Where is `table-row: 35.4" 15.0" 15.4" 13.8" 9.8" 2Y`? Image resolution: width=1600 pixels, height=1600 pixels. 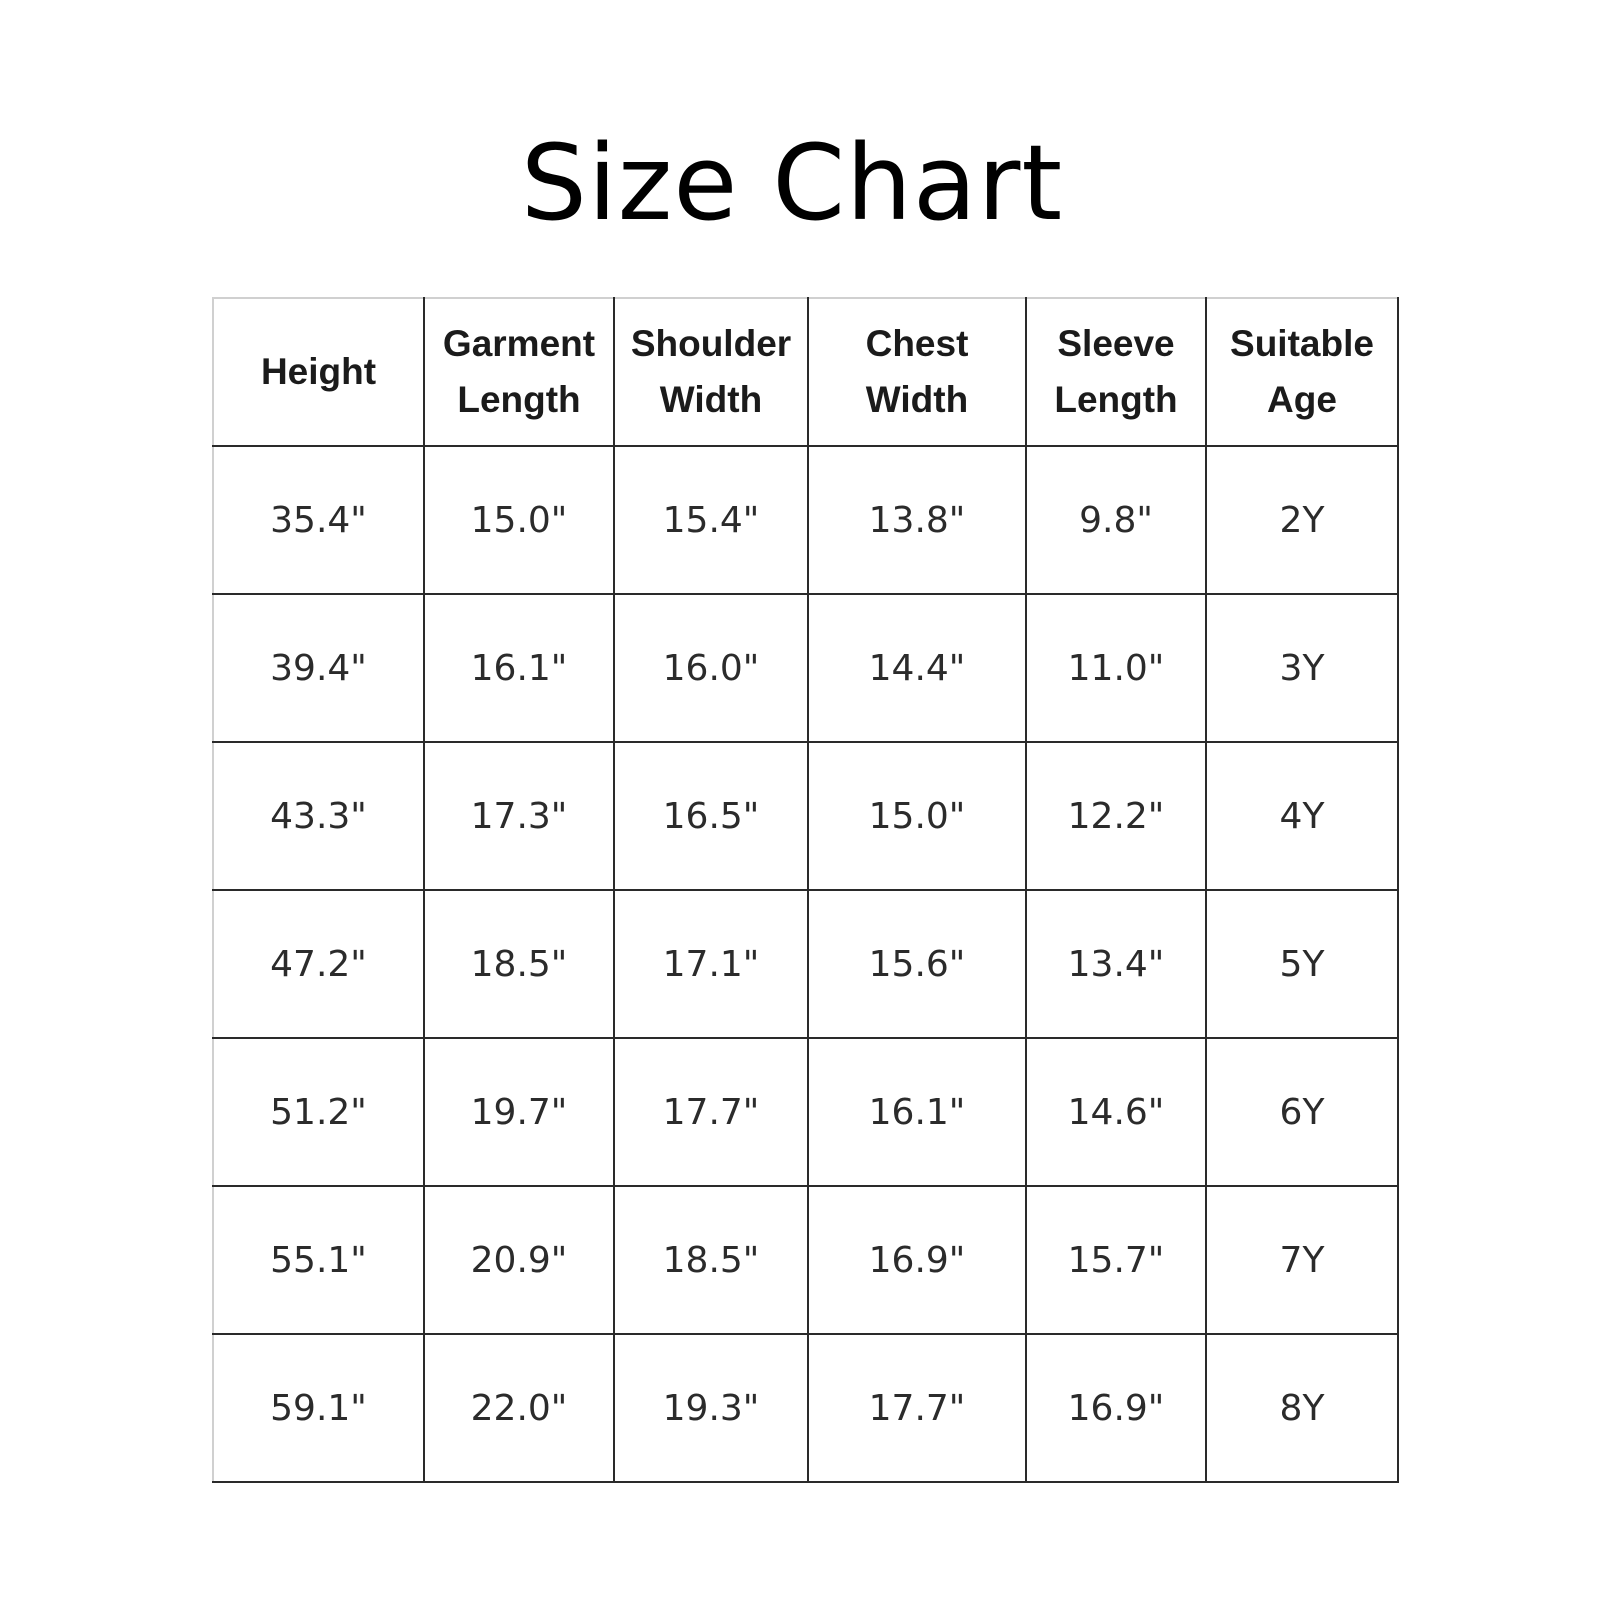 table-row: 35.4" 15.0" 15.4" 13.8" 9.8" 2Y is located at coordinates (805, 520).